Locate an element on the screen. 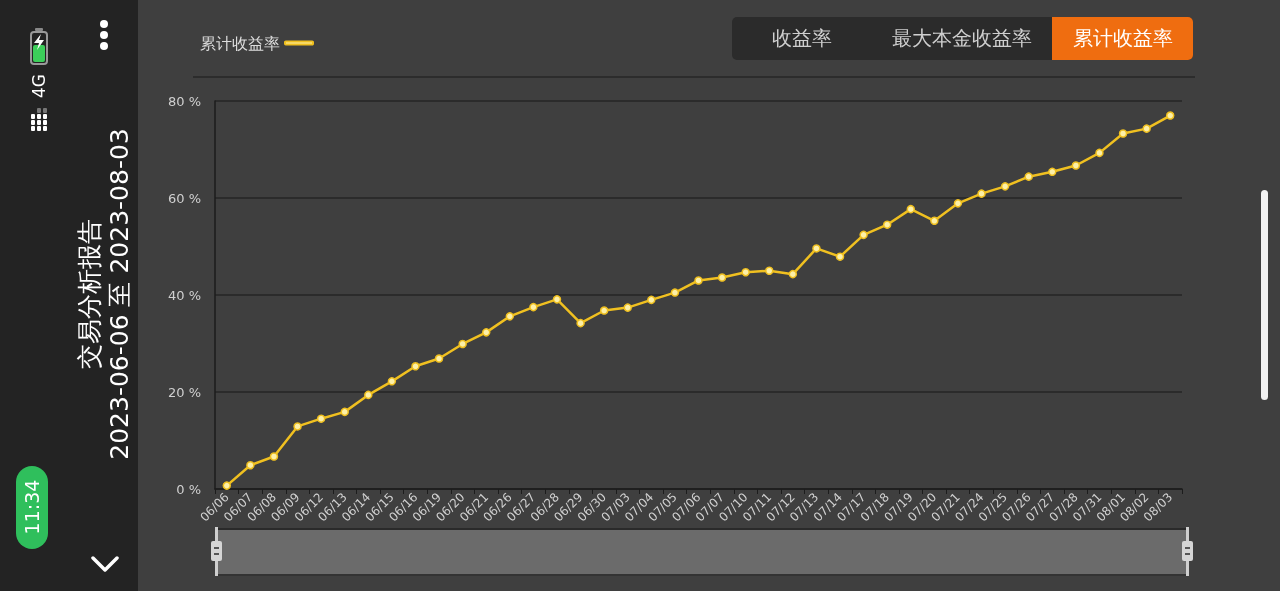  y-tick-label: 80 % is located at coordinates (184, 101).